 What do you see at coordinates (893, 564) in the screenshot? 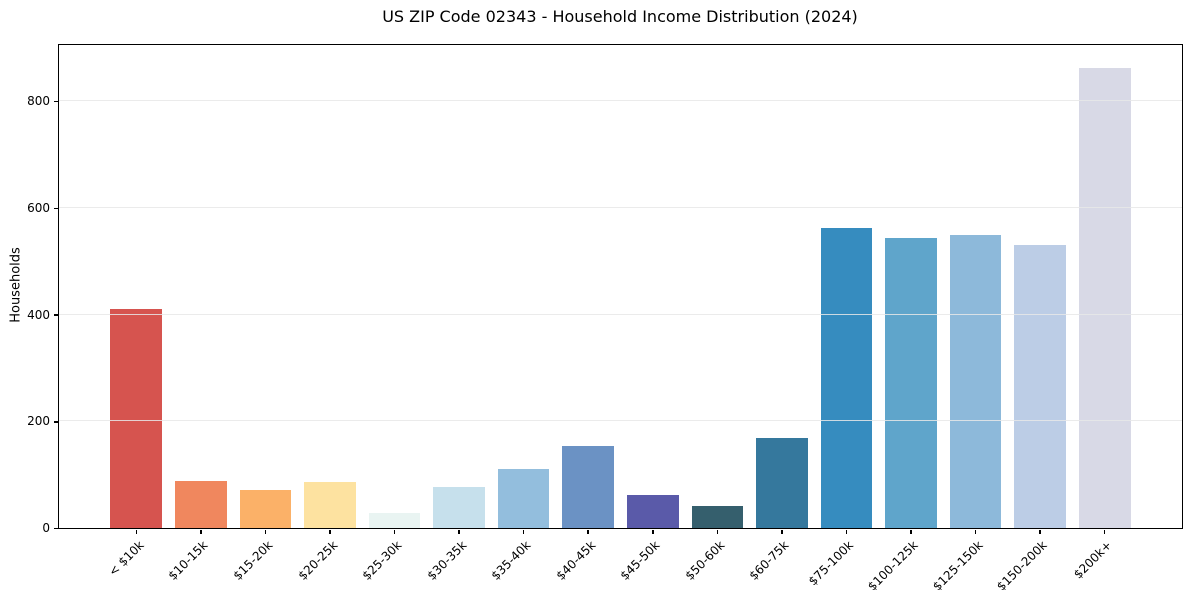
I see `x-tick-label: $100-125k` at bounding box center [893, 564].